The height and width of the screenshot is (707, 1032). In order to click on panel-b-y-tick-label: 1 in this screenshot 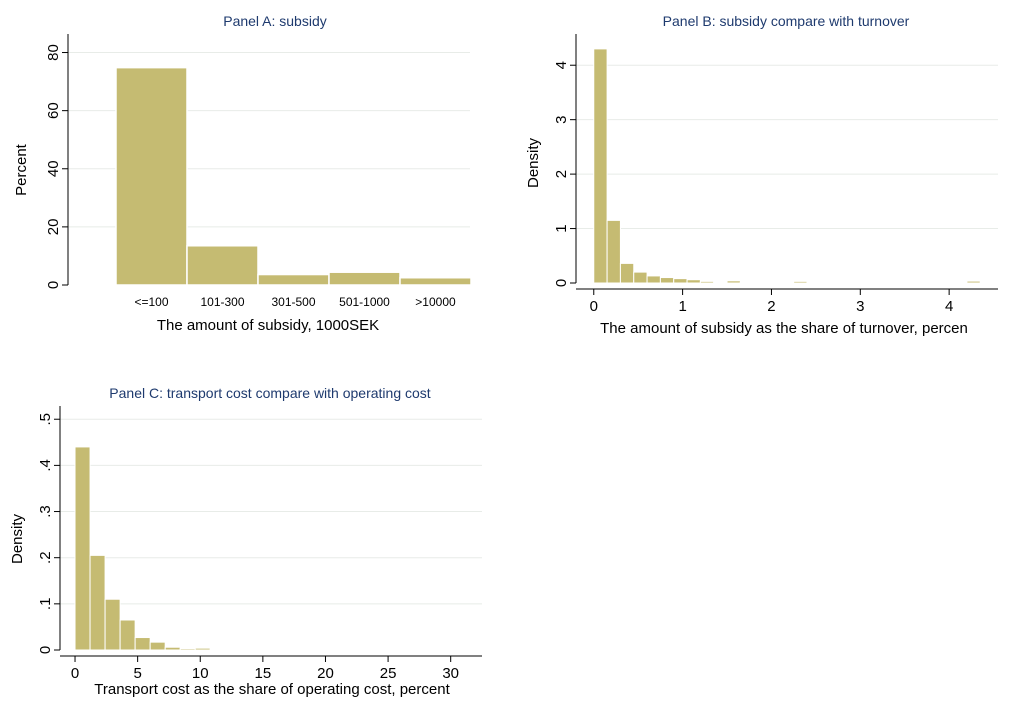, I will do `click(561, 228)`.